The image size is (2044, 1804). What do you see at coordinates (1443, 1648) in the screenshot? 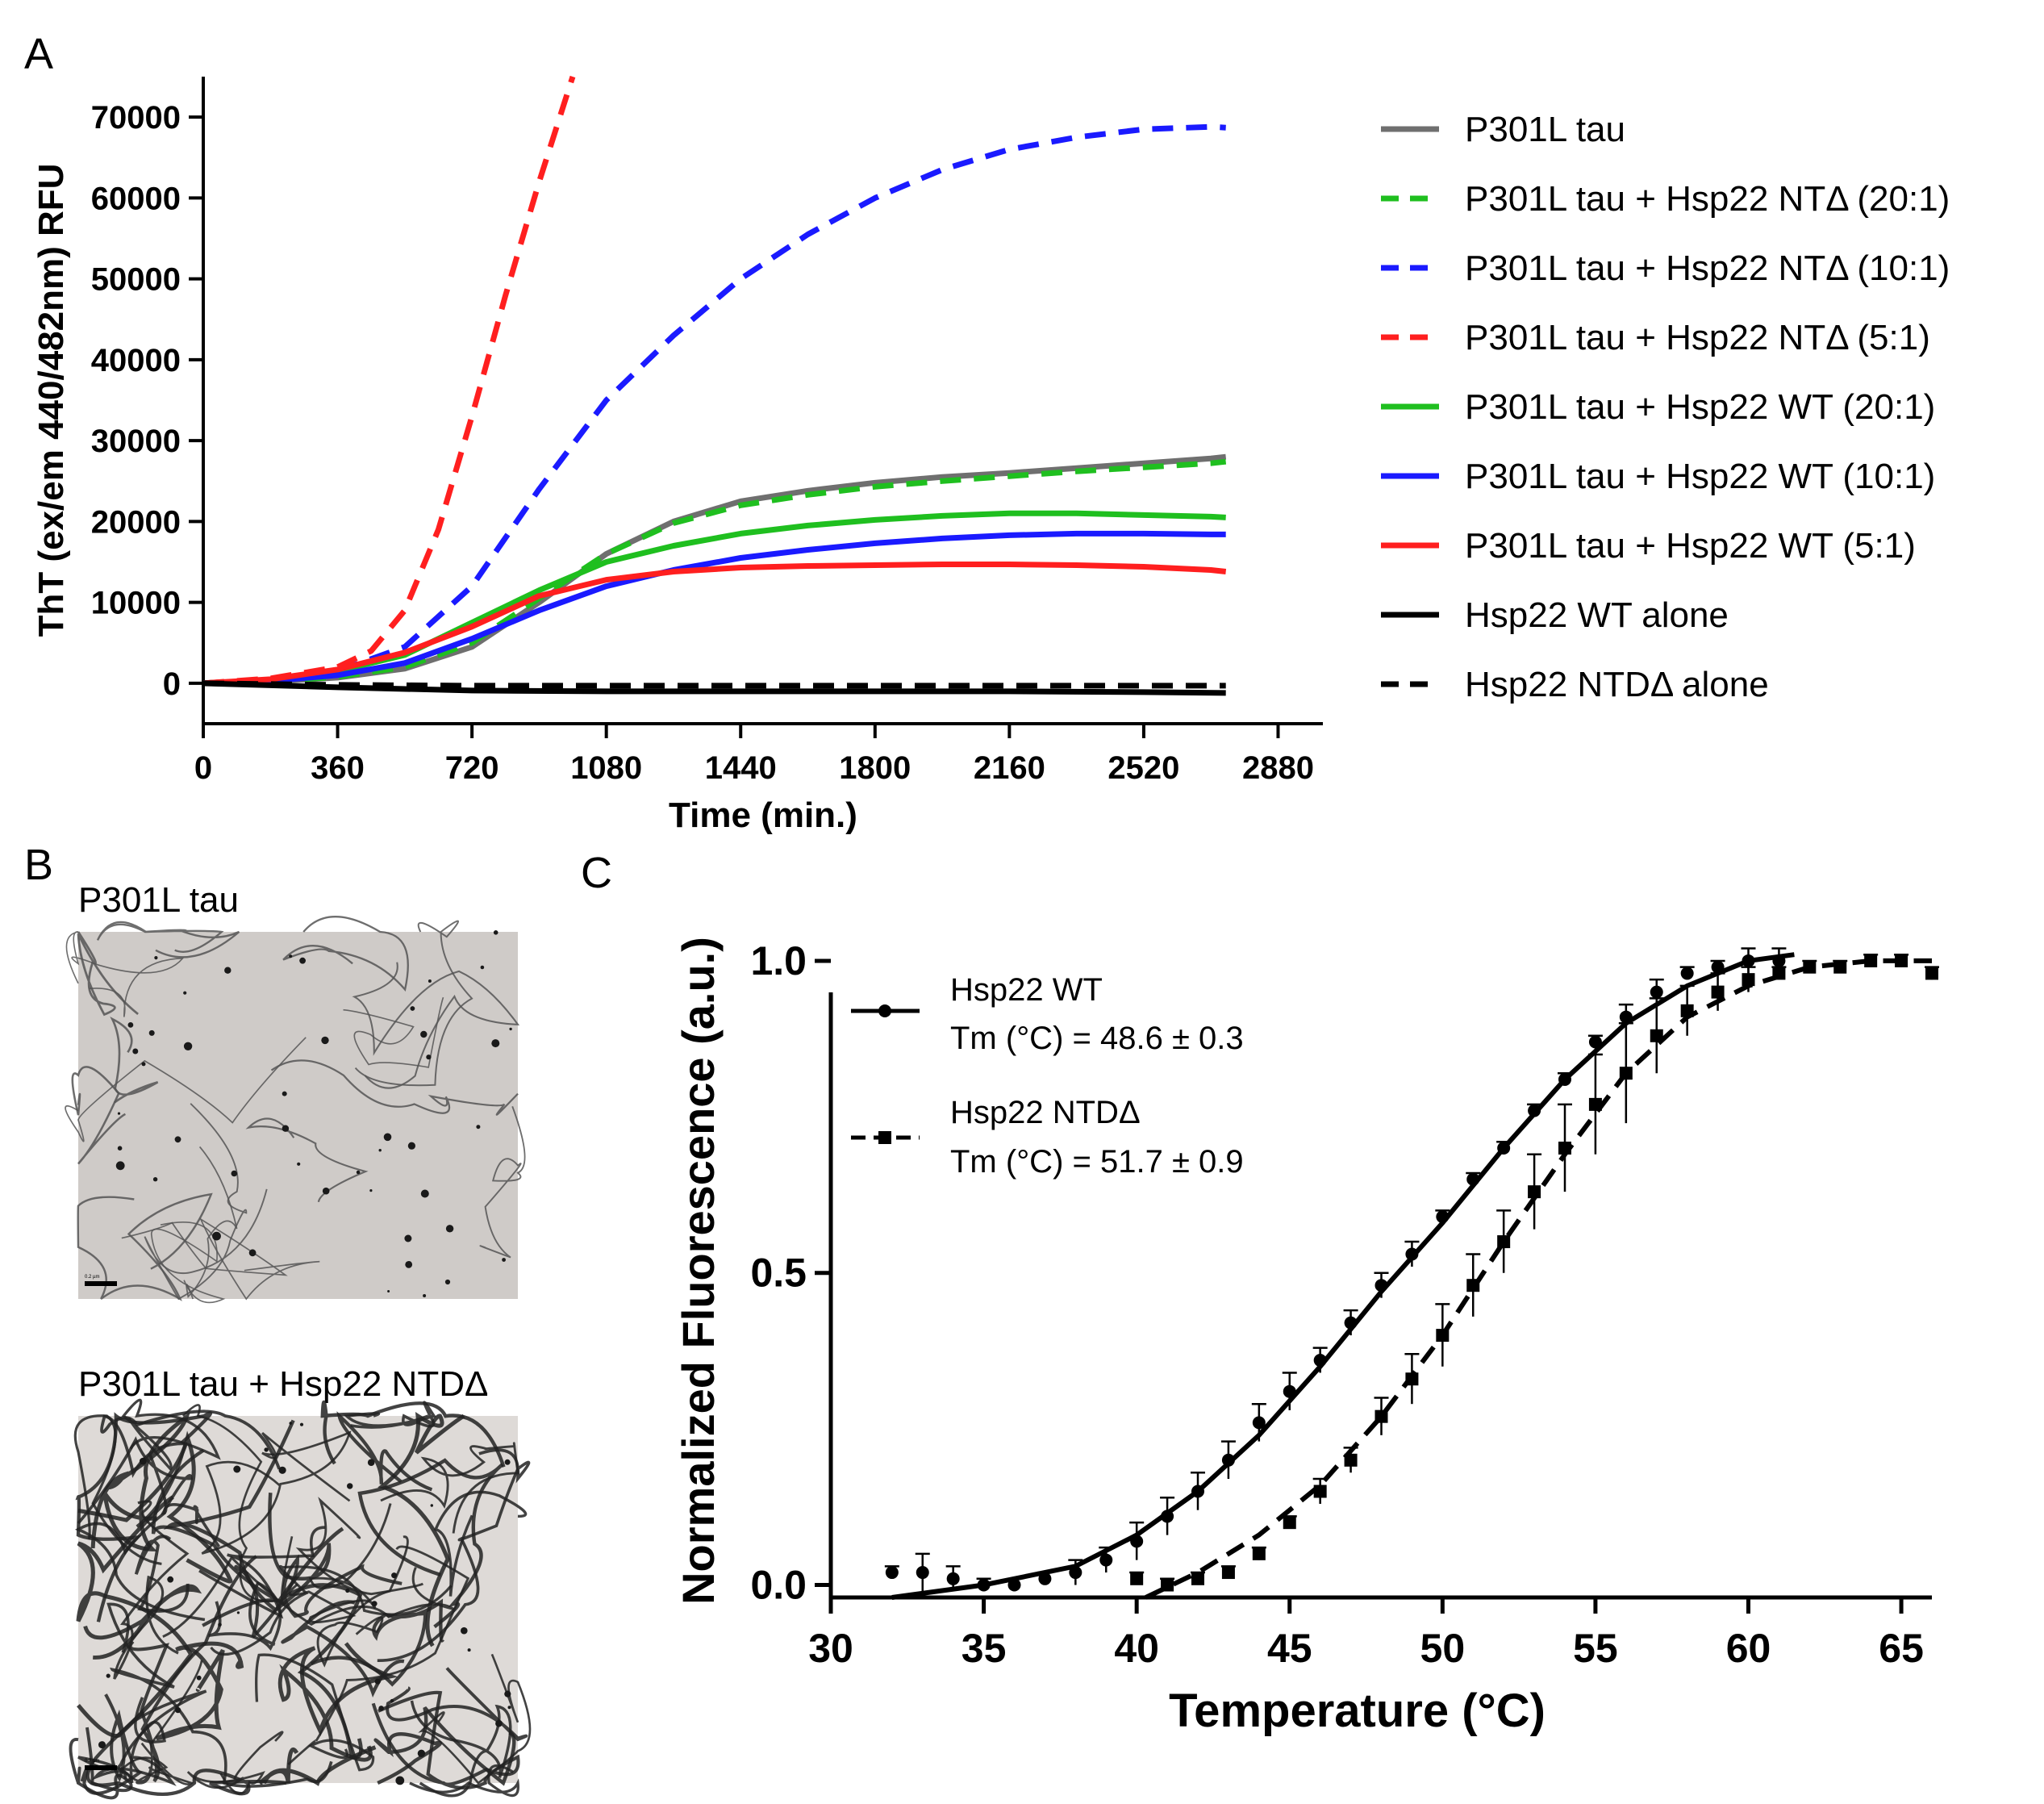
I see `c-x-tick-label: 50` at bounding box center [1443, 1648].